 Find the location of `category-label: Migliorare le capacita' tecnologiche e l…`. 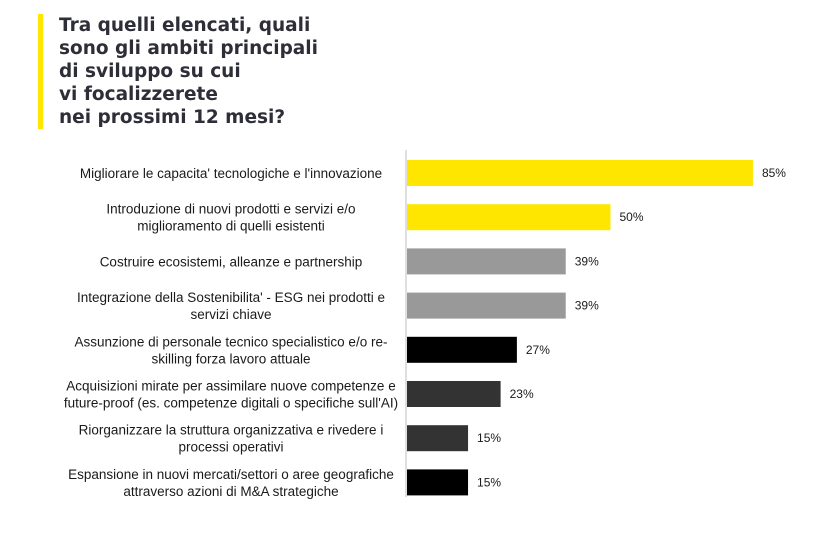

category-label: Migliorare le capacita' tecnologiche e l… is located at coordinates (231, 173).